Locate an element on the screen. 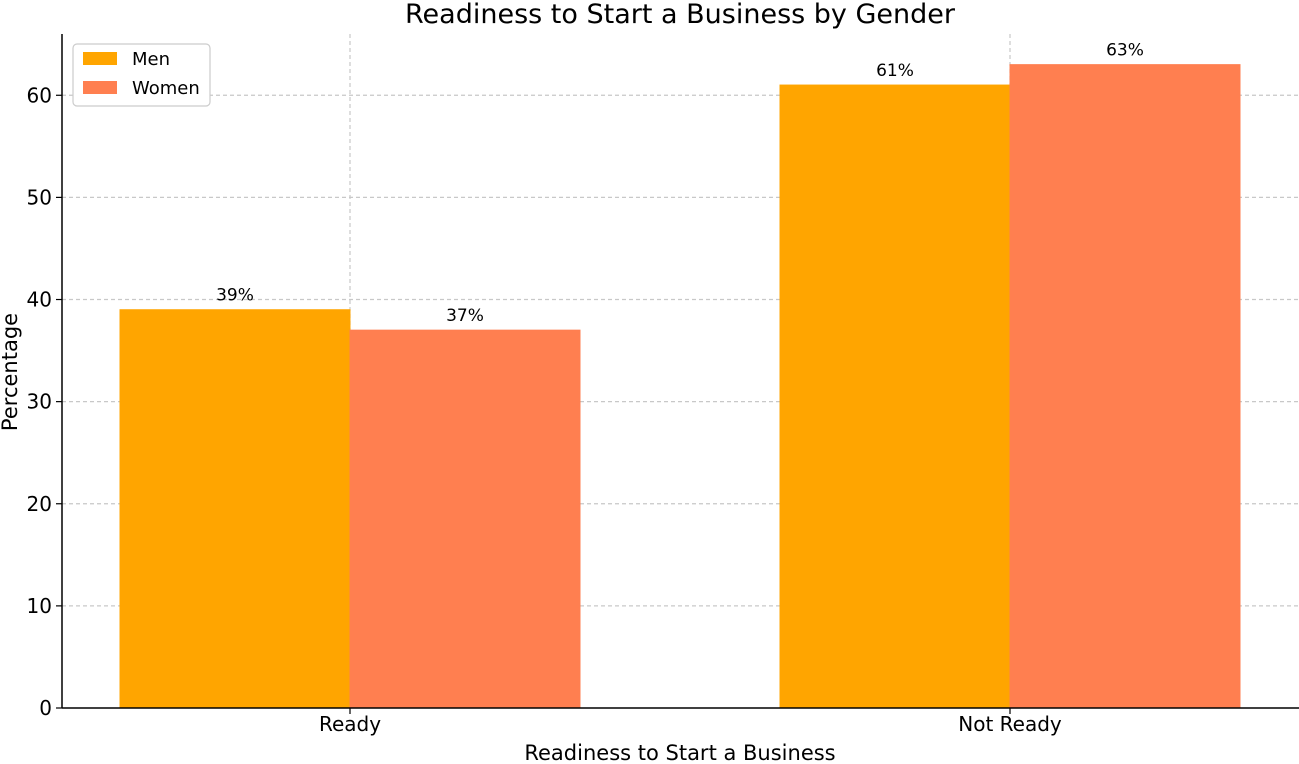 This screenshot has width=1299, height=764. bar-women-ready is located at coordinates (465, 519).